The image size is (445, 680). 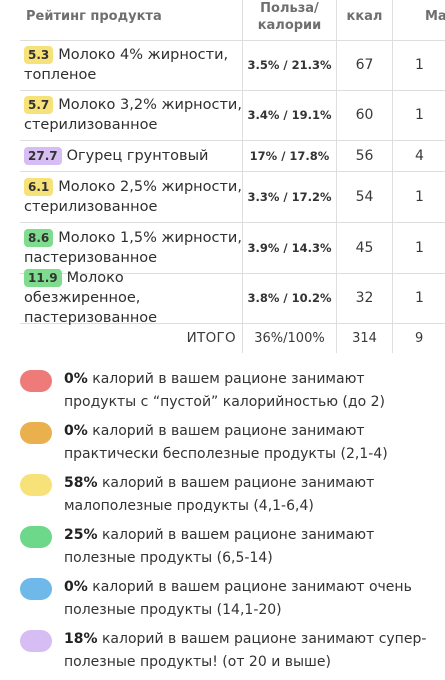 I want to click on kcal-value: 45, so click(x=364, y=247).